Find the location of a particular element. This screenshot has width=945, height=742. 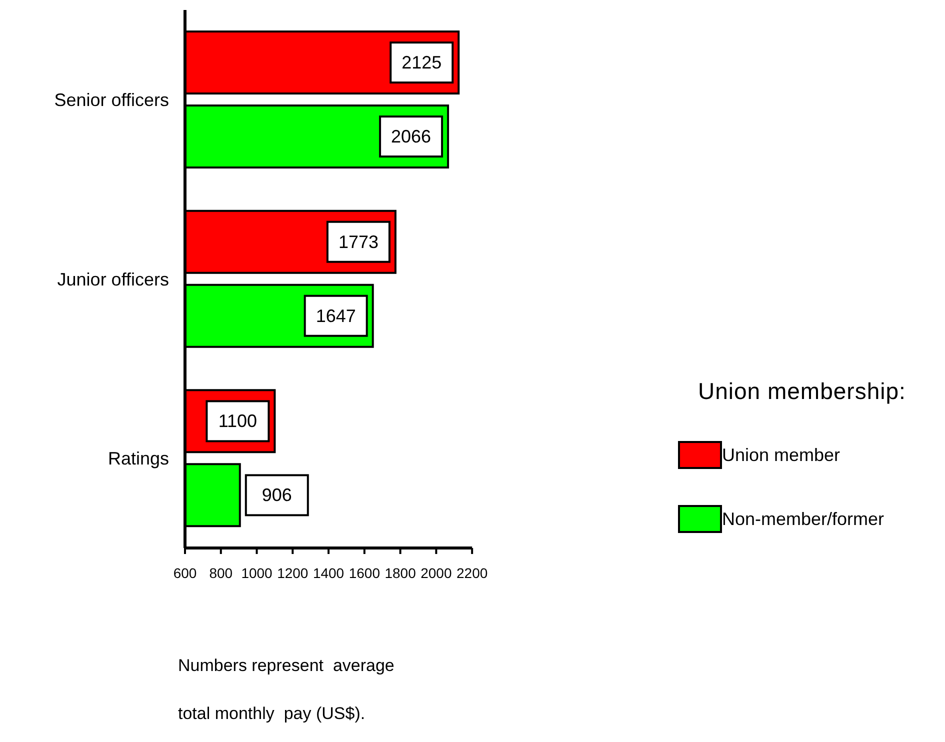

legend-title: Union membership: is located at coordinates (802, 391).